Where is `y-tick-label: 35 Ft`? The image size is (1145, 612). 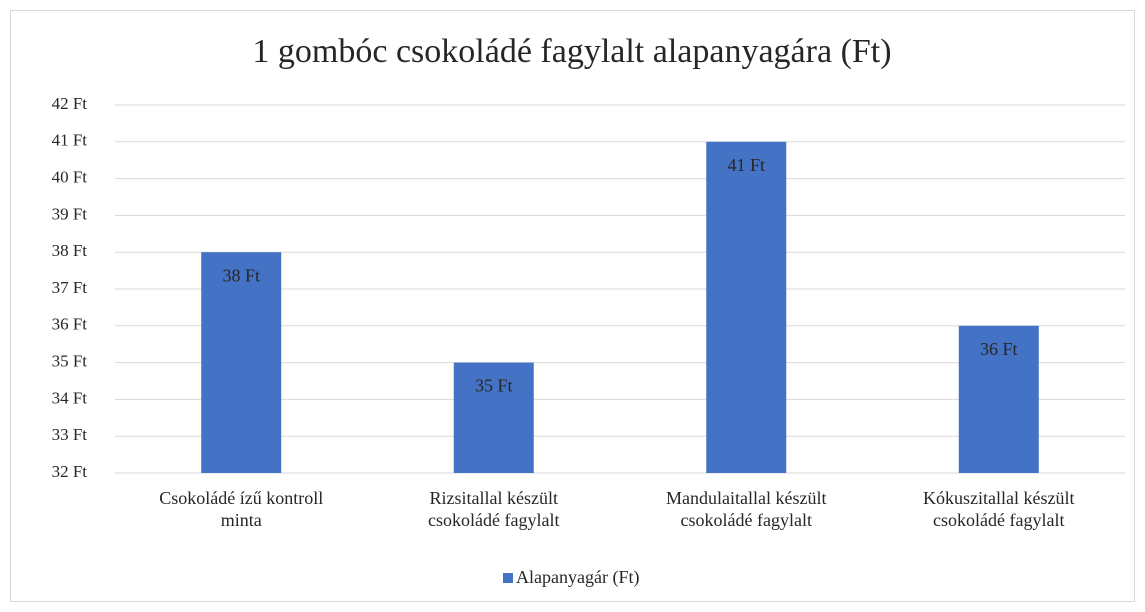 y-tick-label: 35 Ft is located at coordinates (70, 361).